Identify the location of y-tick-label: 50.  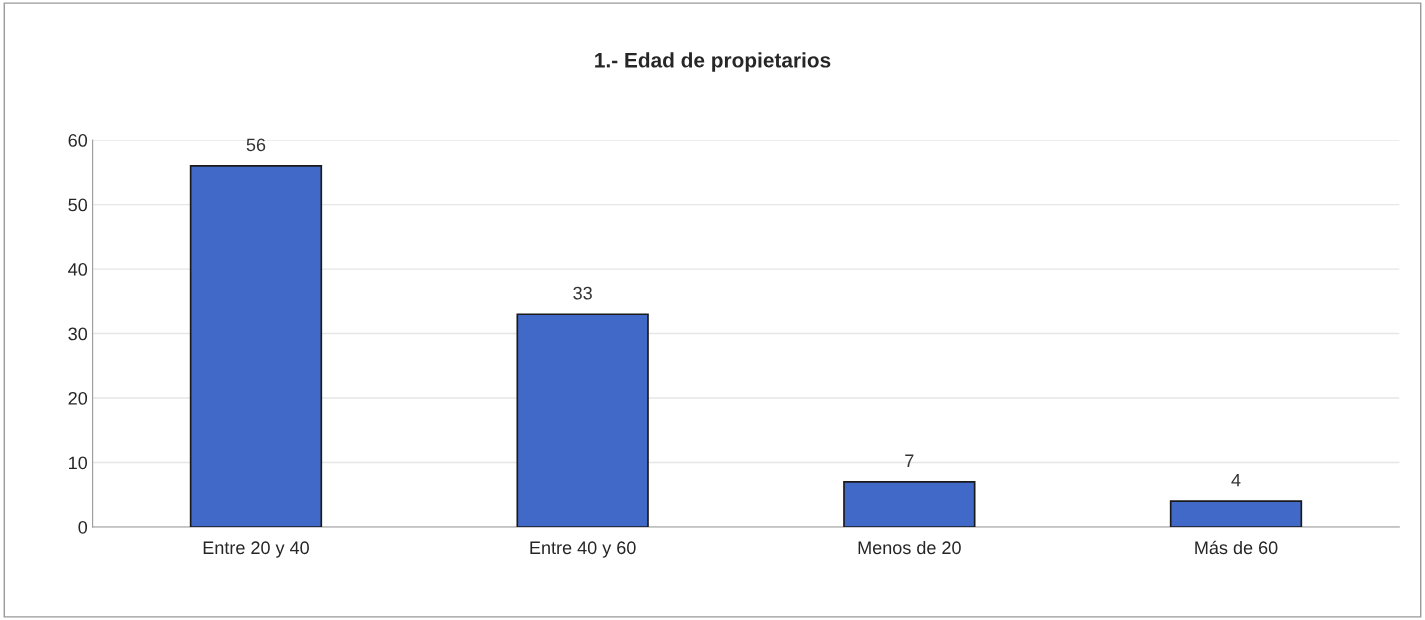
(78, 205).